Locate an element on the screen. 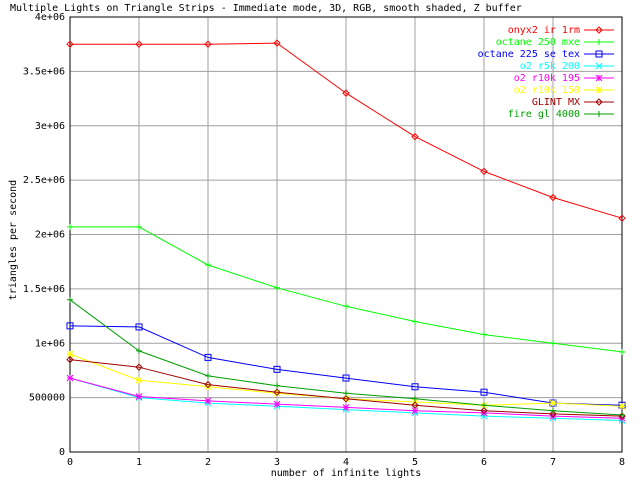  y-tick-label: 1e+06 is located at coordinates (50, 343).